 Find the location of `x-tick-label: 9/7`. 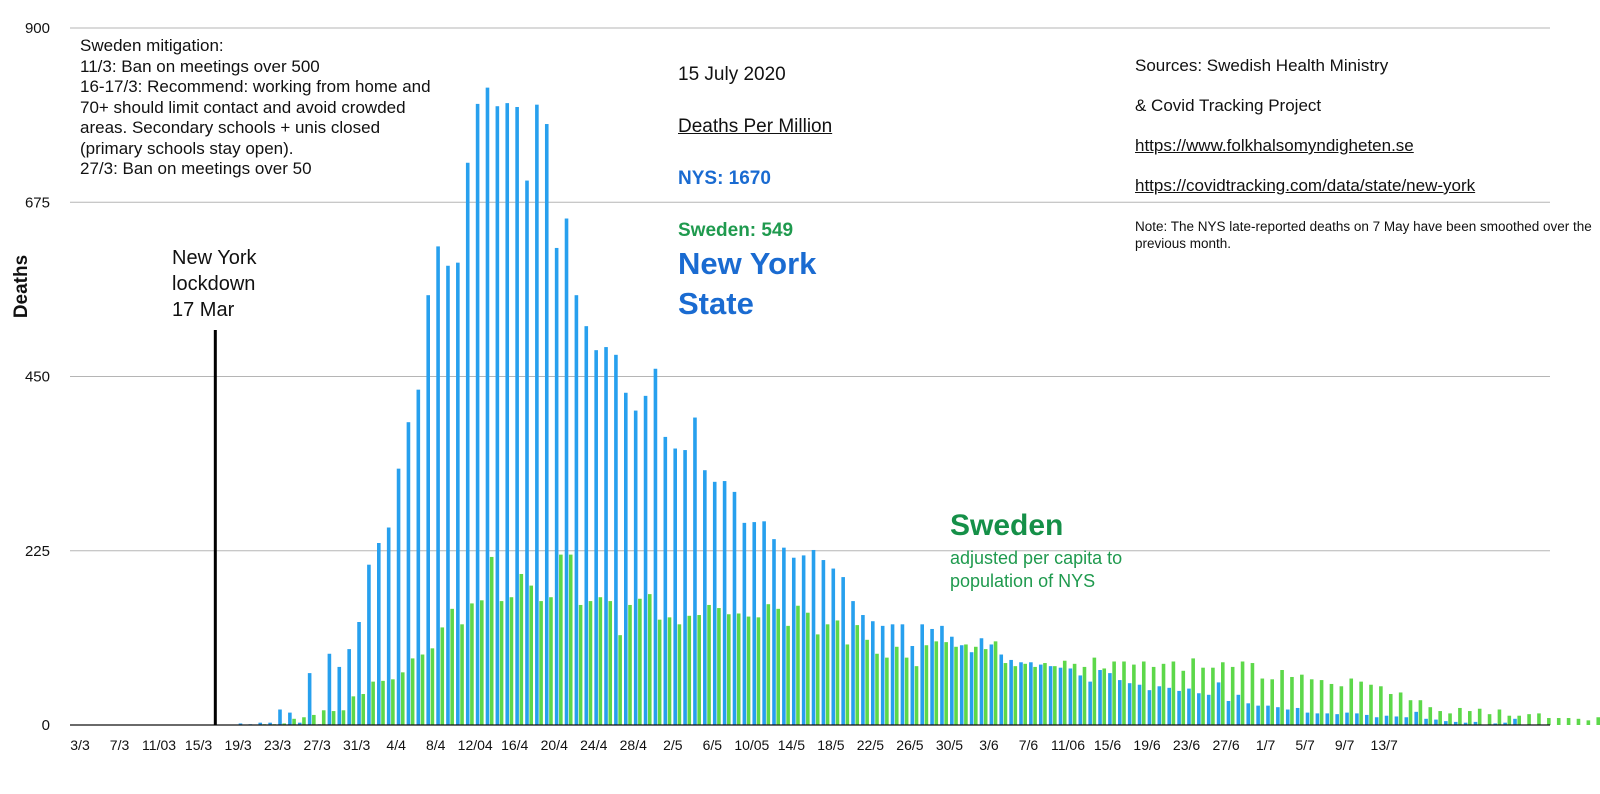

x-tick-label: 9/7 is located at coordinates (1345, 745).